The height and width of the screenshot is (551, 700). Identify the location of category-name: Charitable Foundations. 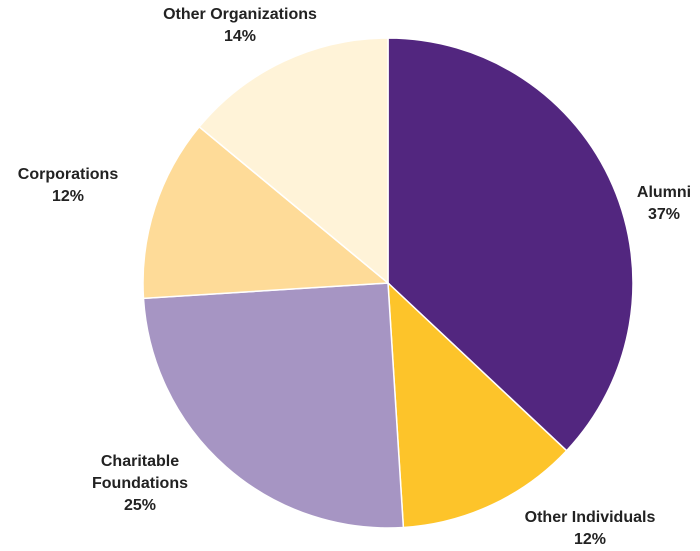
(140, 472).